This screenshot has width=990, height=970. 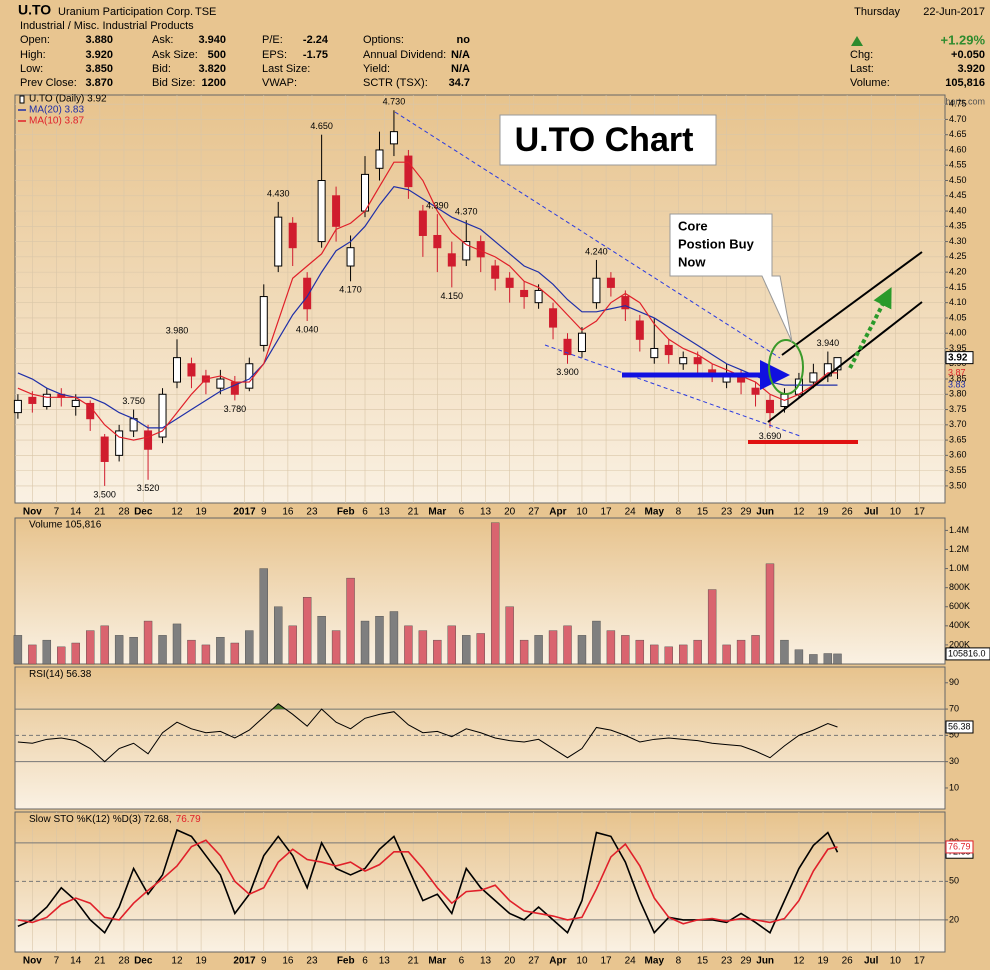 What do you see at coordinates (871, 512) in the screenshot?
I see `x-tick-label: Jul` at bounding box center [871, 512].